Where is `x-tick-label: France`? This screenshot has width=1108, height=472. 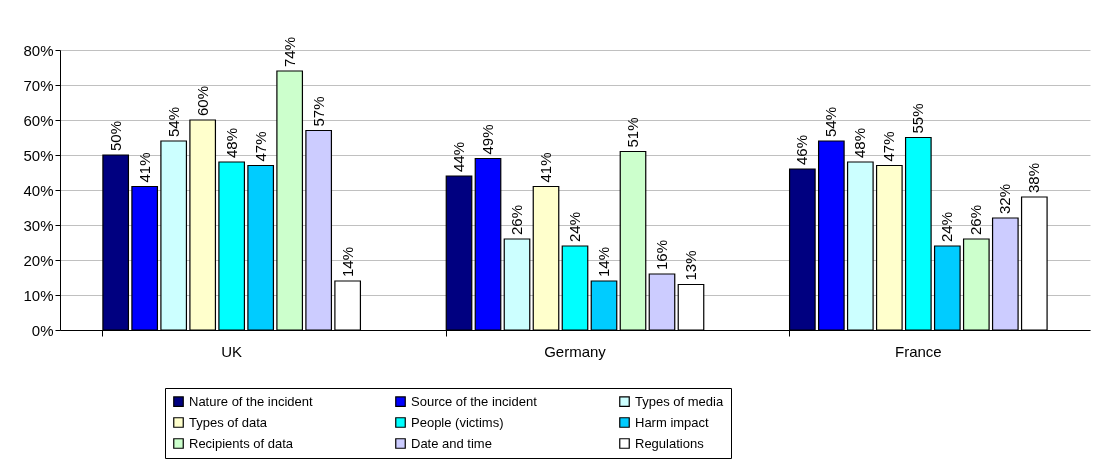
x-tick-label: France is located at coordinates (918, 351).